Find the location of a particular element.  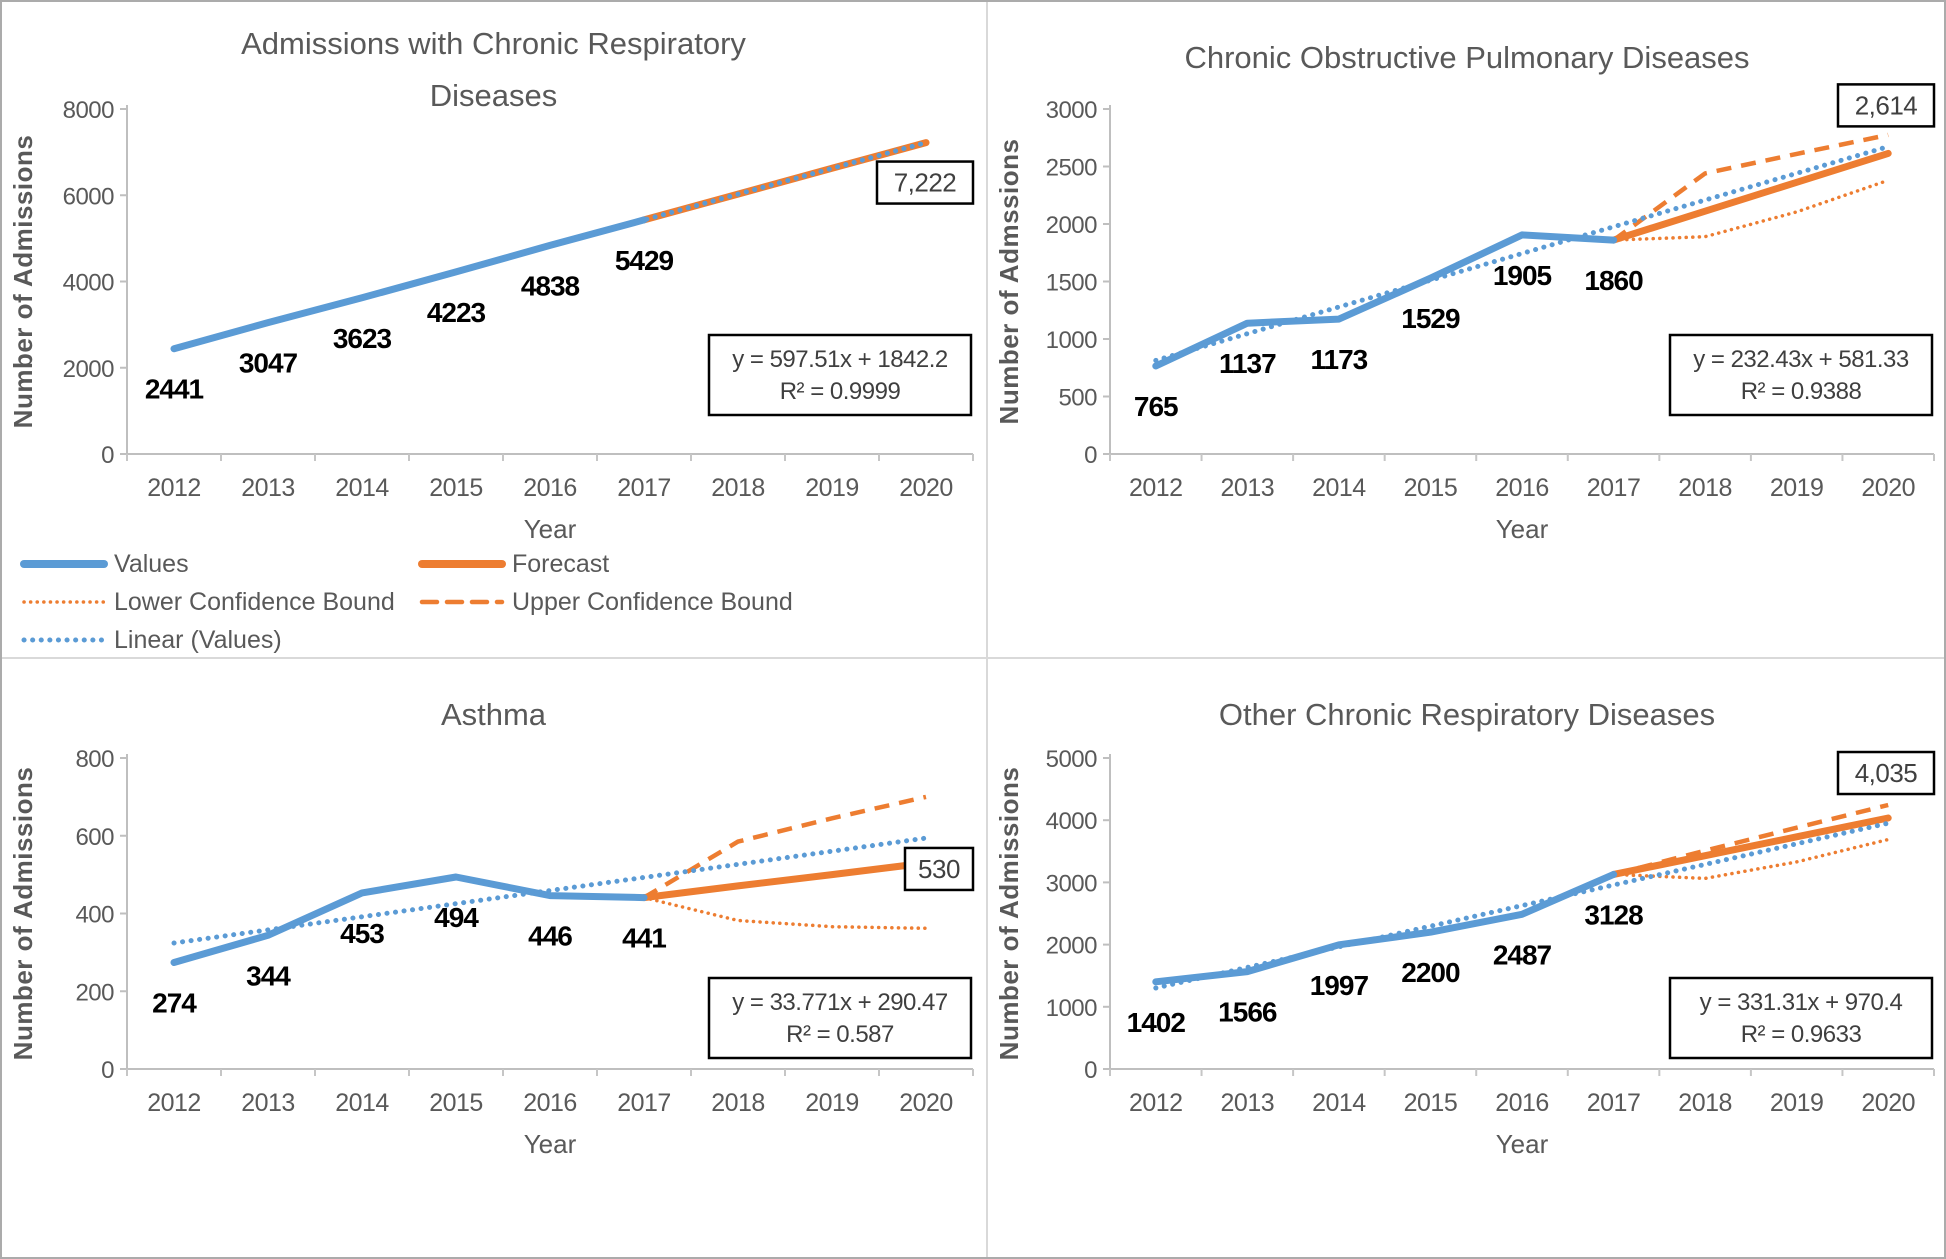

data-label: 1402 is located at coordinates (1156, 1022).